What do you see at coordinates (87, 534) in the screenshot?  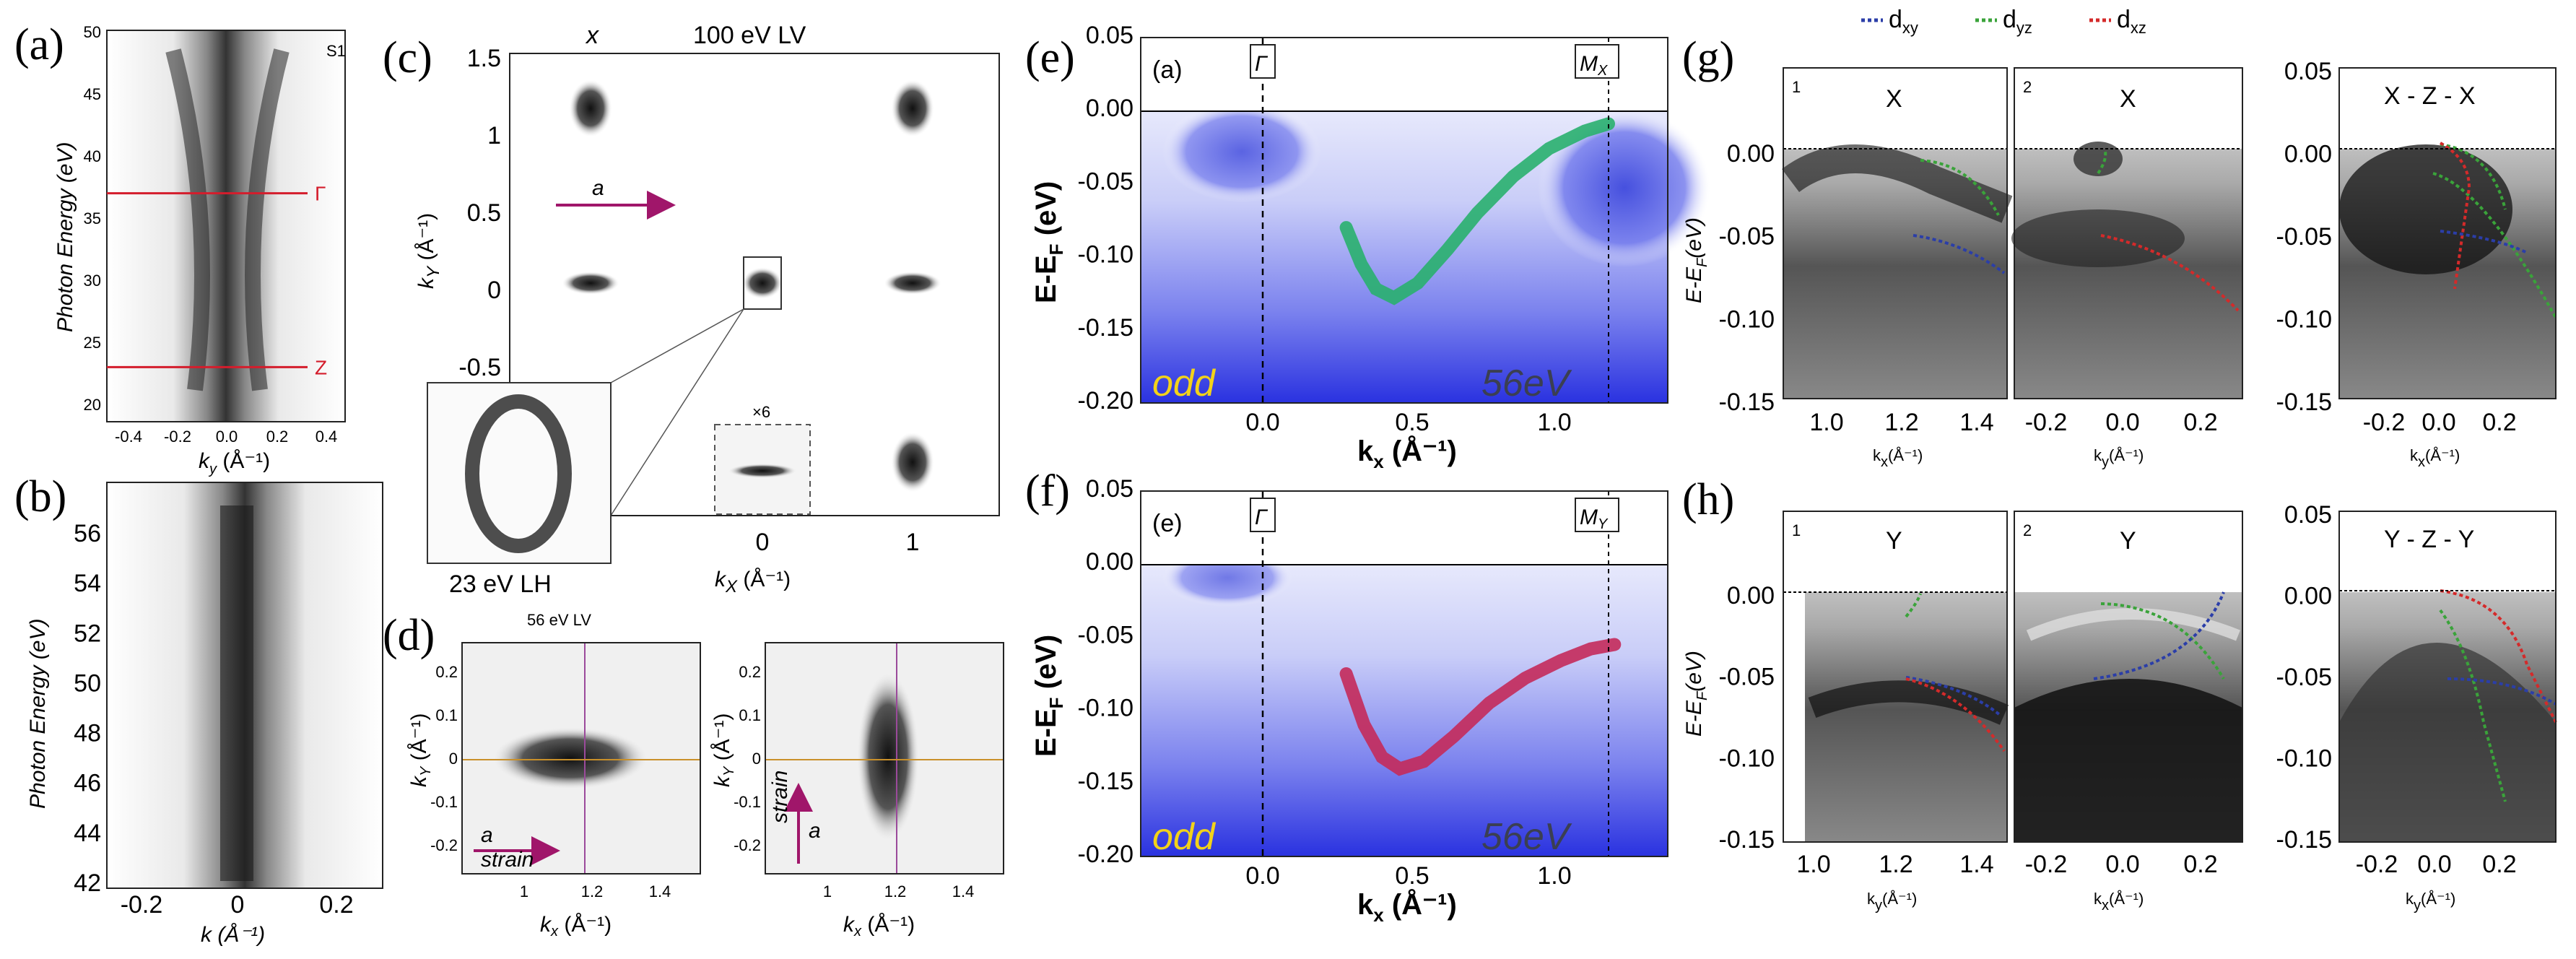 I see `panel-b-ytick-0: 56` at bounding box center [87, 534].